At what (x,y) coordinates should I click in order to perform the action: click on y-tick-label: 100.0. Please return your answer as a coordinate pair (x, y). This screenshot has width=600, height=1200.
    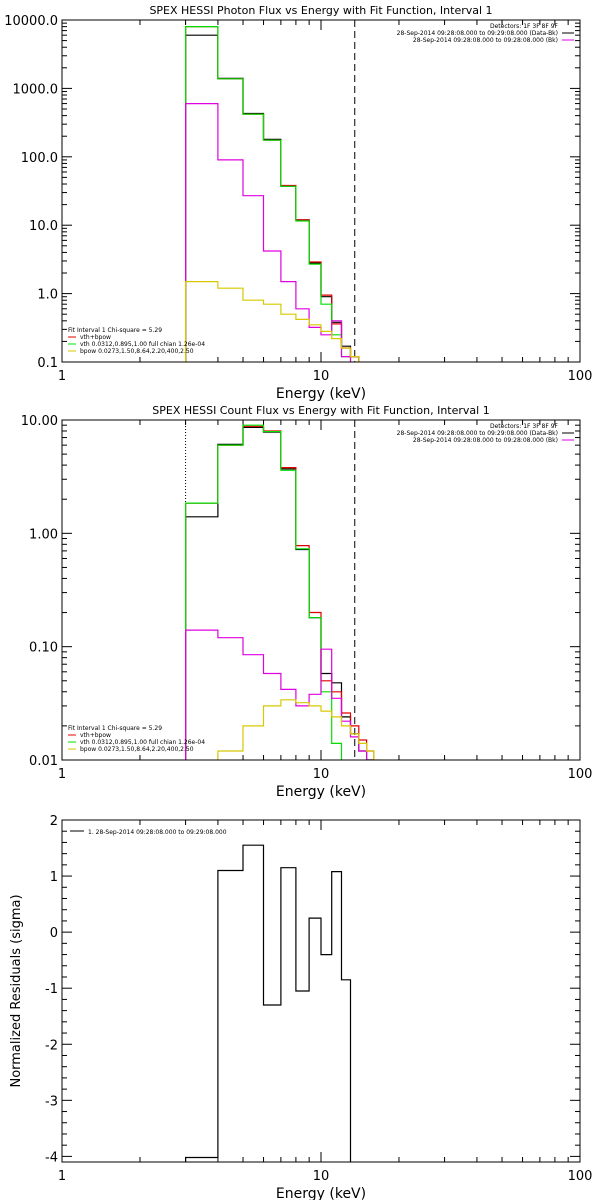
    Looking at the image, I should click on (39, 158).